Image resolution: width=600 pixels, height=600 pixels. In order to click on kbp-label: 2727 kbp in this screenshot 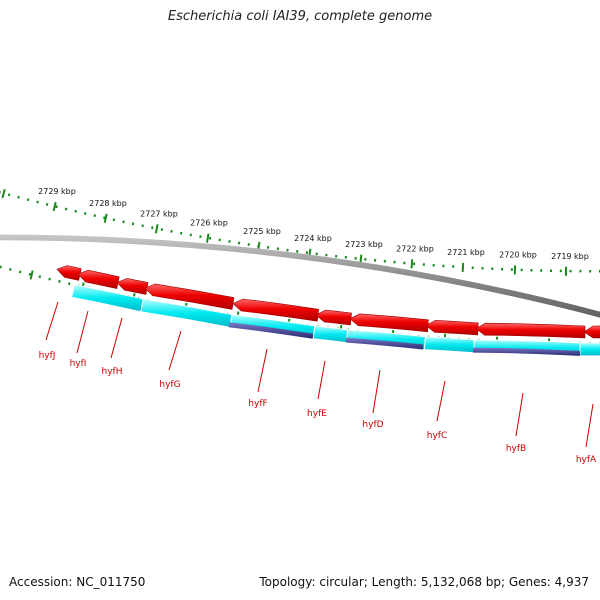, I will do `click(159, 213)`.